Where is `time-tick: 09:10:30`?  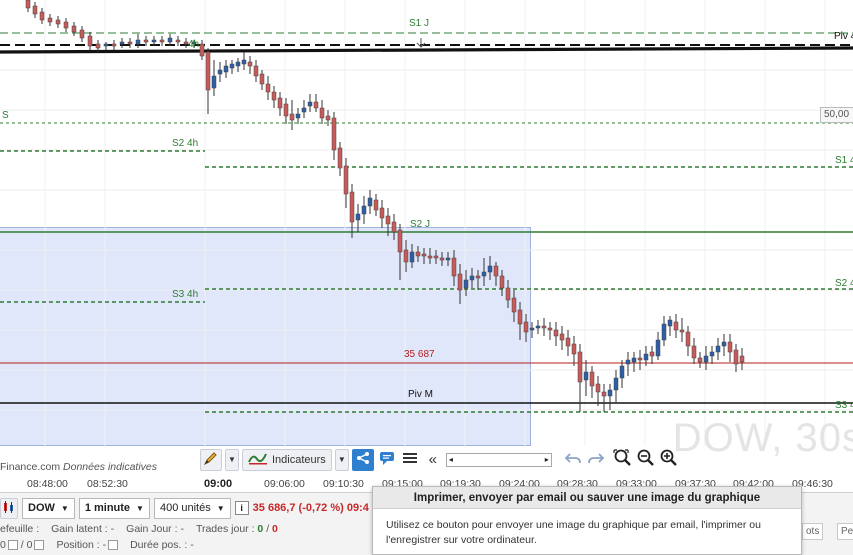
time-tick: 09:10:30 is located at coordinates (343, 484).